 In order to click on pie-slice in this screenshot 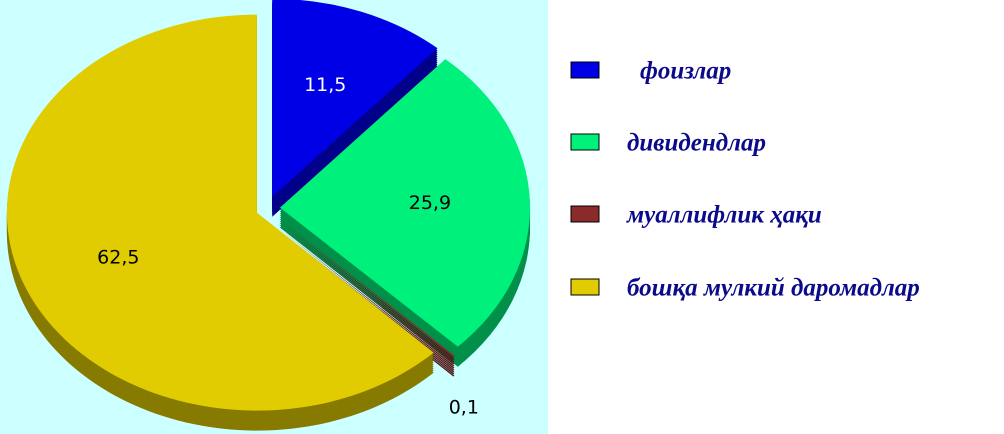, I will do `click(355, 108)`.